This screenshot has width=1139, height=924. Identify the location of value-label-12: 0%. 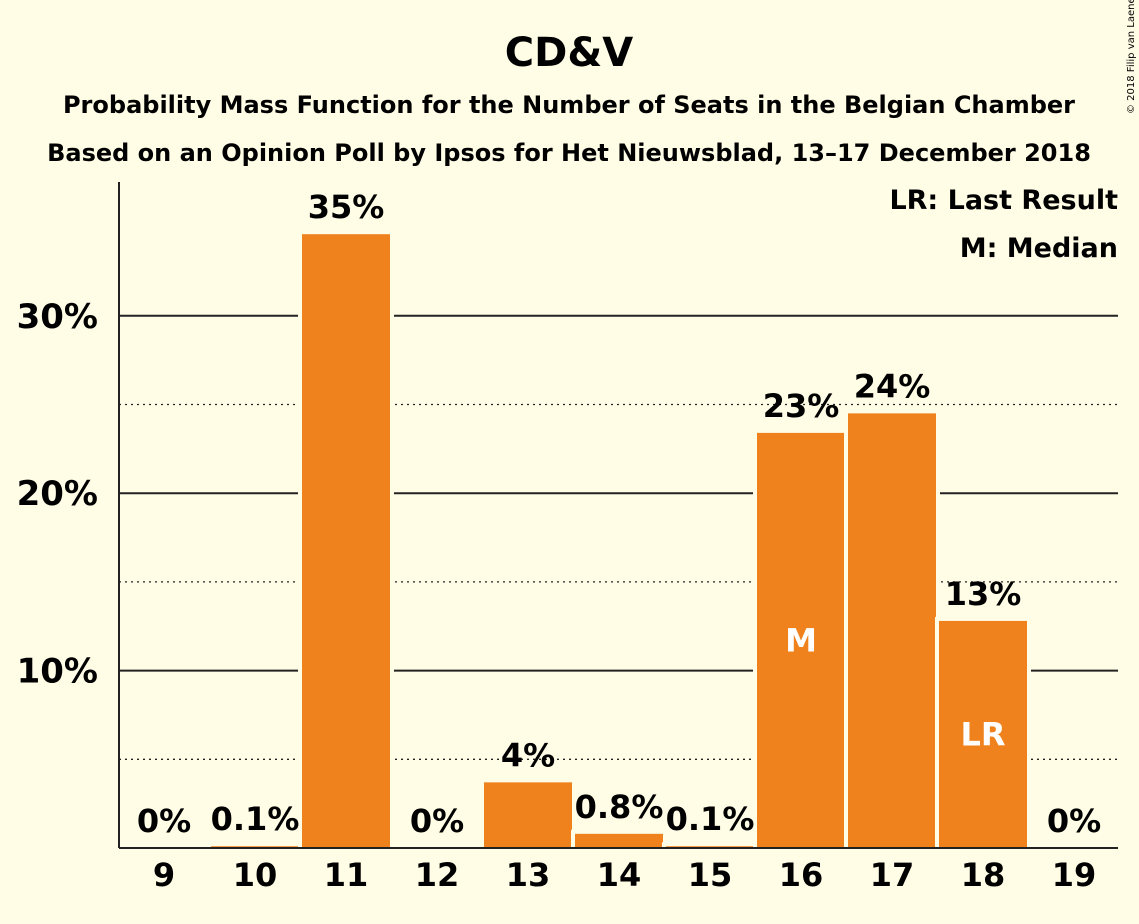
(437, 821).